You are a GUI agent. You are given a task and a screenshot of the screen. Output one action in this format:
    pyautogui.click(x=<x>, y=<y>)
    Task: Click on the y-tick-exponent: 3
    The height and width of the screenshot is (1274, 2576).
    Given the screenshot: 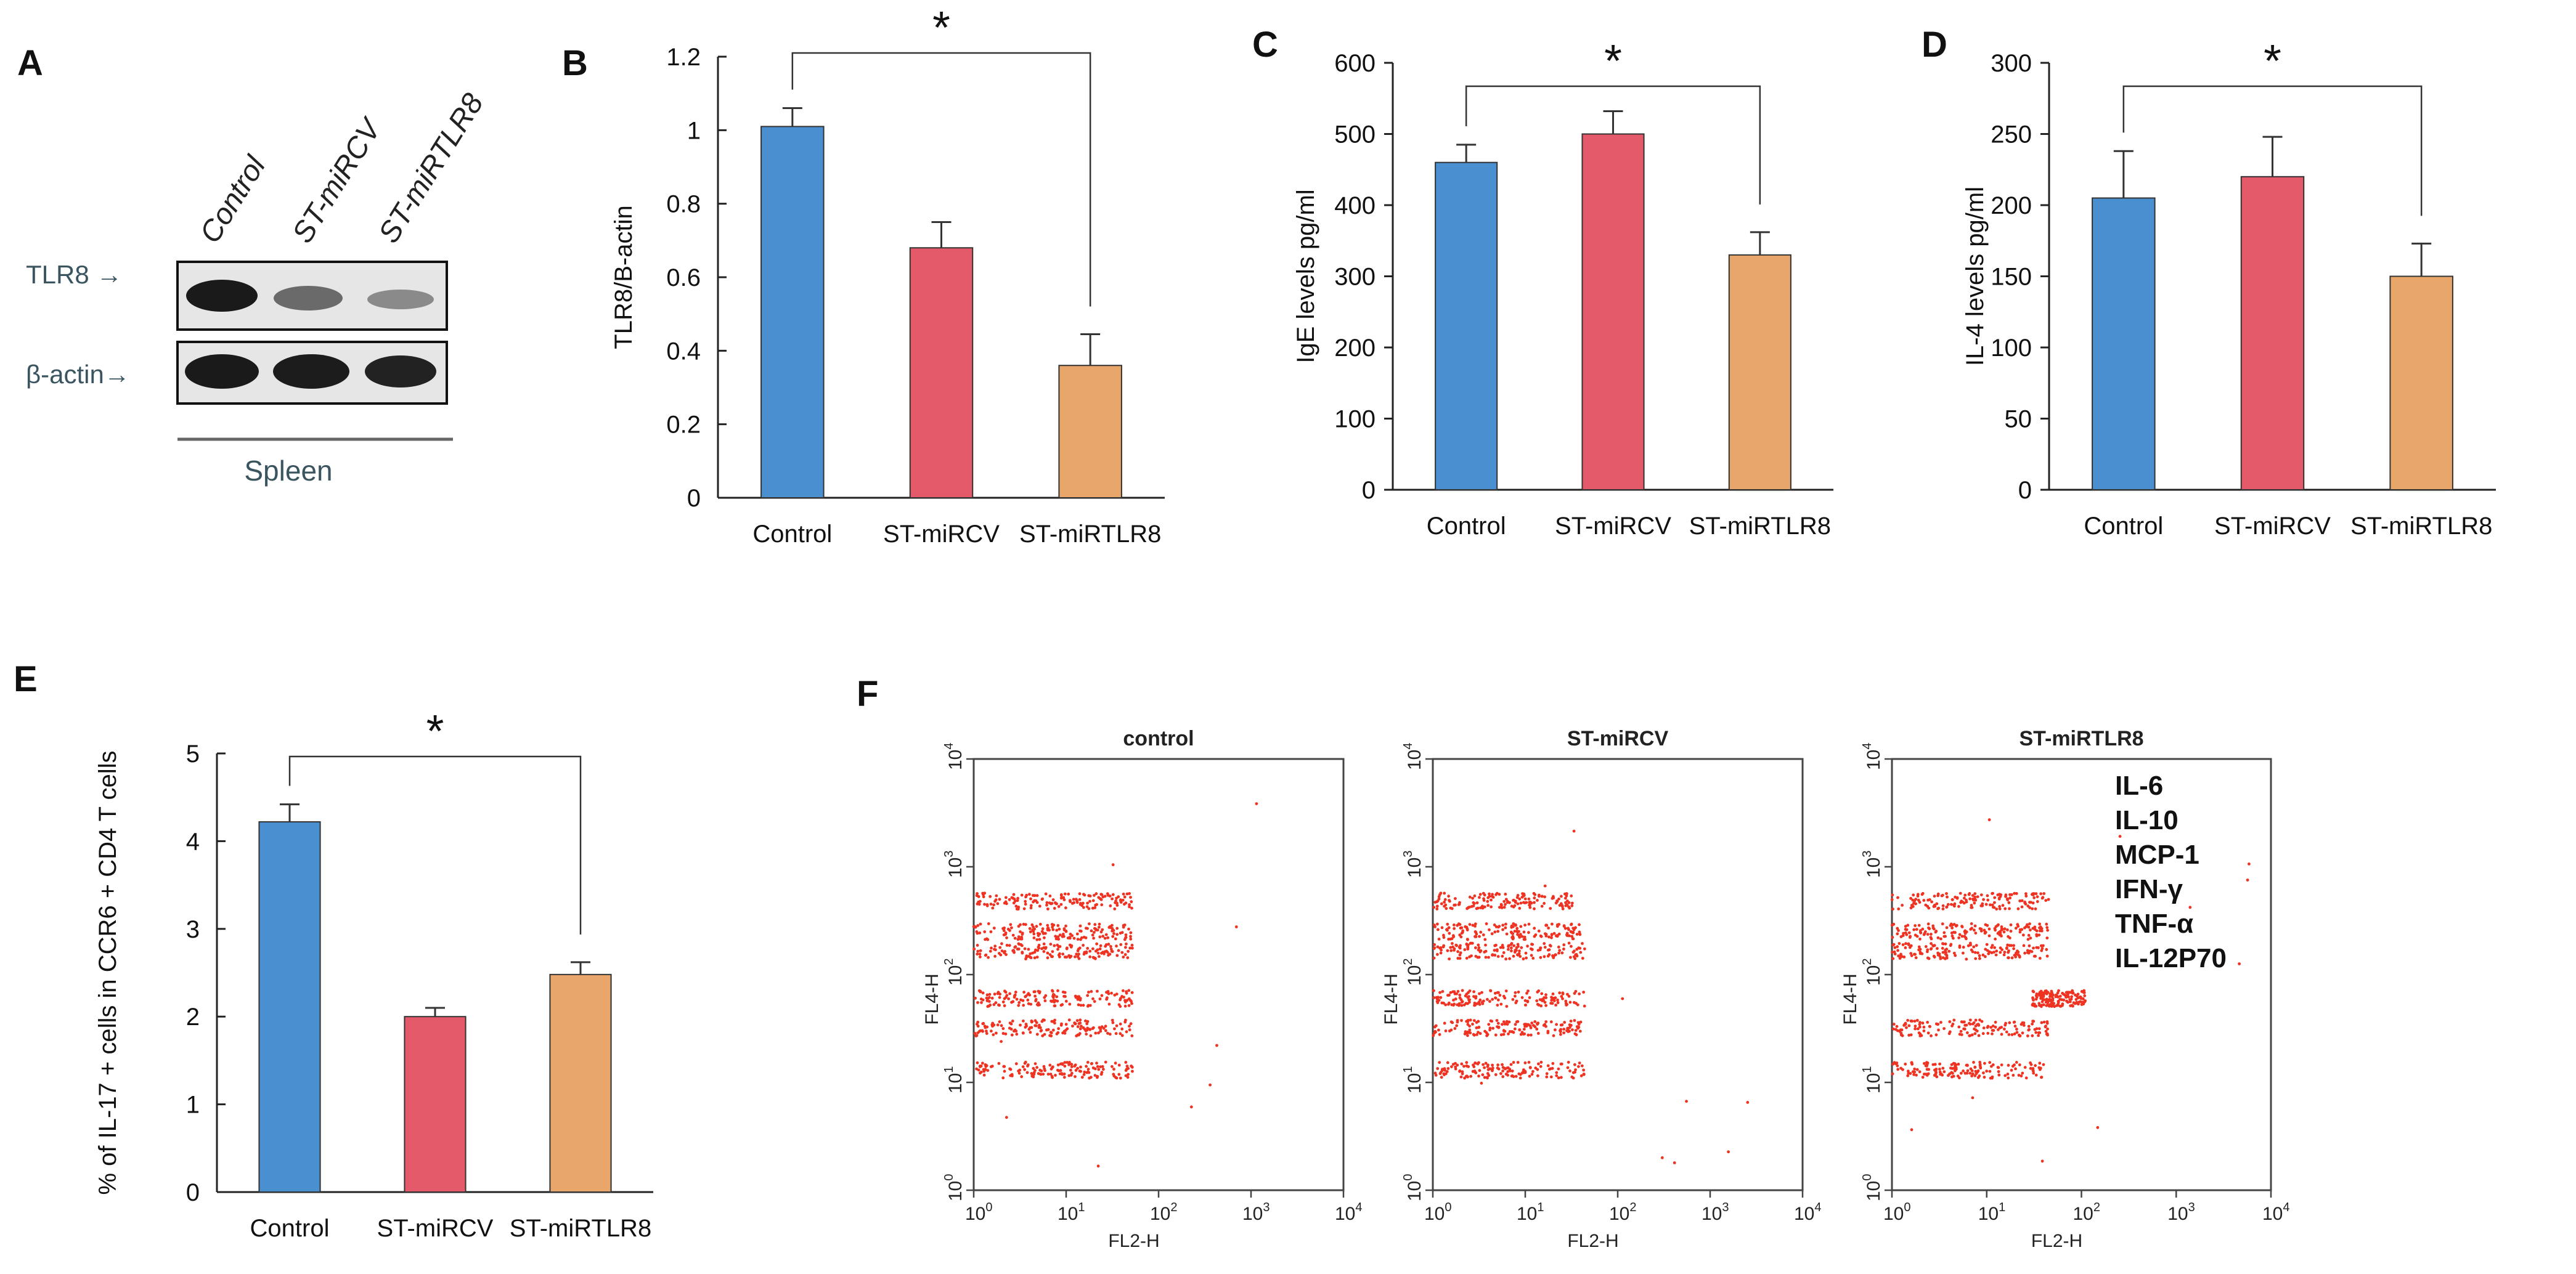 What is the action you would take?
    pyautogui.click(x=949, y=854)
    